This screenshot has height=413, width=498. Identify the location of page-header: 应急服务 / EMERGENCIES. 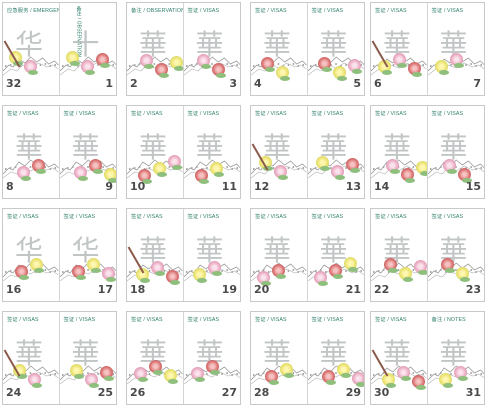
(33, 11).